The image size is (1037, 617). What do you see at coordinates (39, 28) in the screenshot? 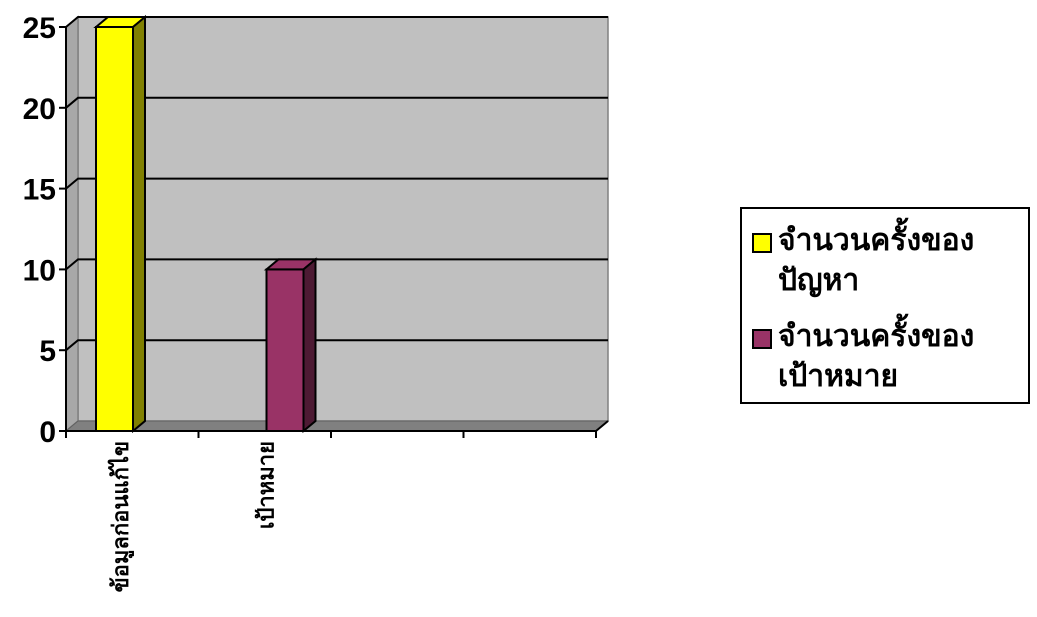
I see `y-tick-label: 25` at bounding box center [39, 28].